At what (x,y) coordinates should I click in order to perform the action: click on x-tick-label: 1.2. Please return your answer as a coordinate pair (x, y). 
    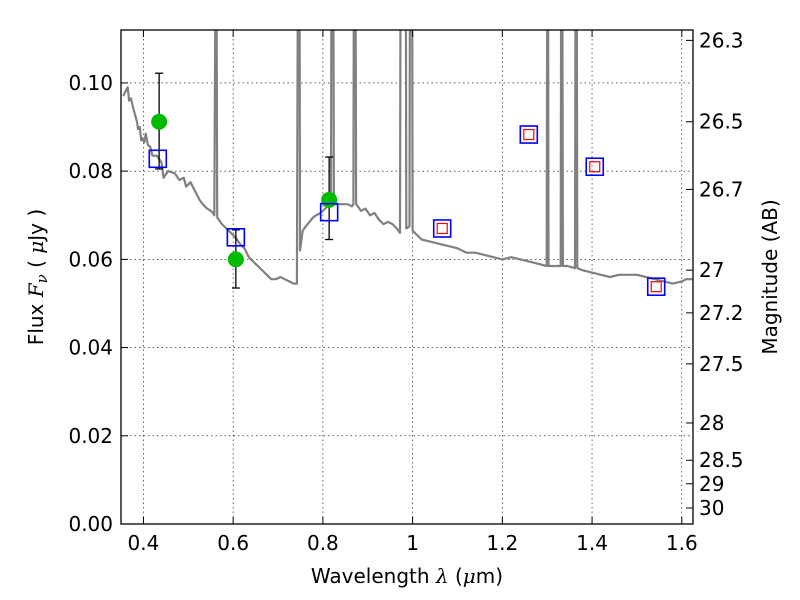
    Looking at the image, I should click on (502, 543).